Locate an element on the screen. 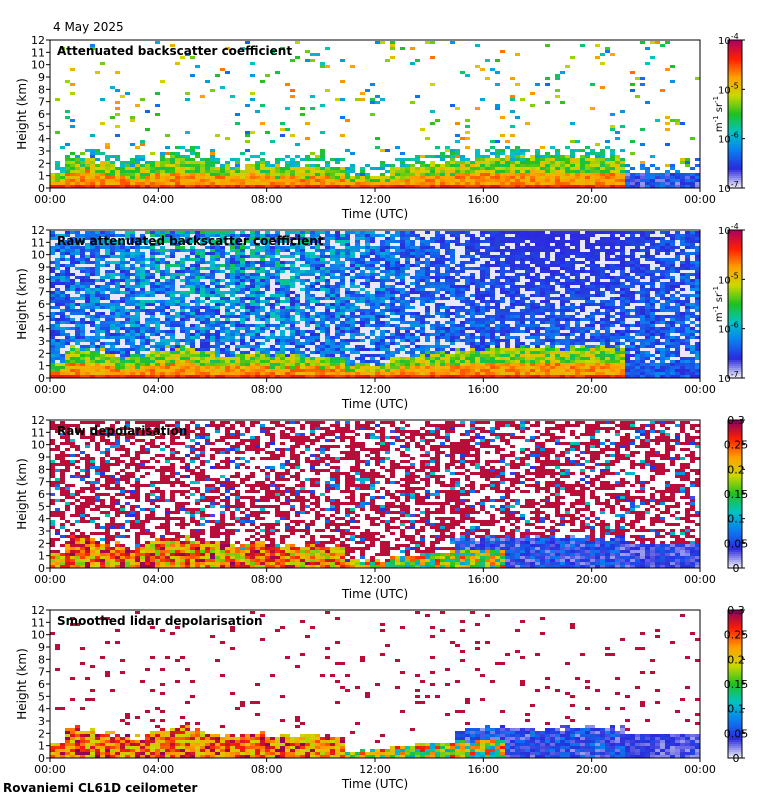  panel-title: Attenuated backscatter coefficient is located at coordinates (174, 51).